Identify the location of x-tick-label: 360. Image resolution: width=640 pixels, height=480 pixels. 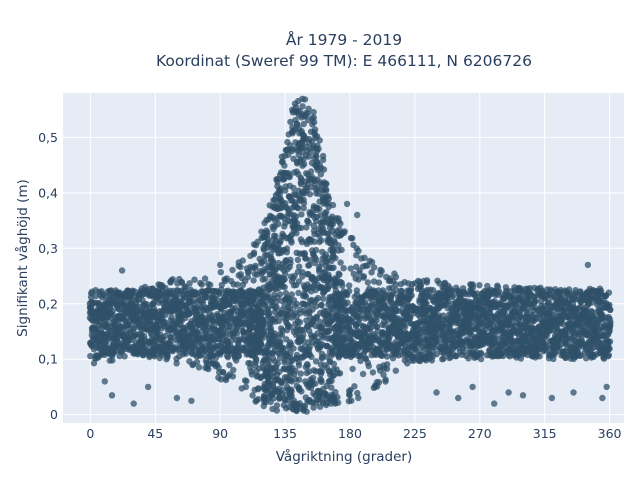
(610, 433).